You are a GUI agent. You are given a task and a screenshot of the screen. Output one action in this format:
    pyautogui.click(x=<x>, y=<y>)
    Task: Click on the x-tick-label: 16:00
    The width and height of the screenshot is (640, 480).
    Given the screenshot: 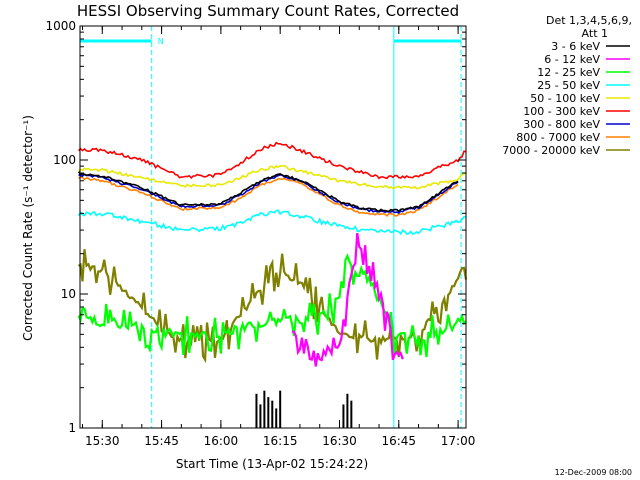 What is the action you would take?
    pyautogui.click(x=221, y=441)
    